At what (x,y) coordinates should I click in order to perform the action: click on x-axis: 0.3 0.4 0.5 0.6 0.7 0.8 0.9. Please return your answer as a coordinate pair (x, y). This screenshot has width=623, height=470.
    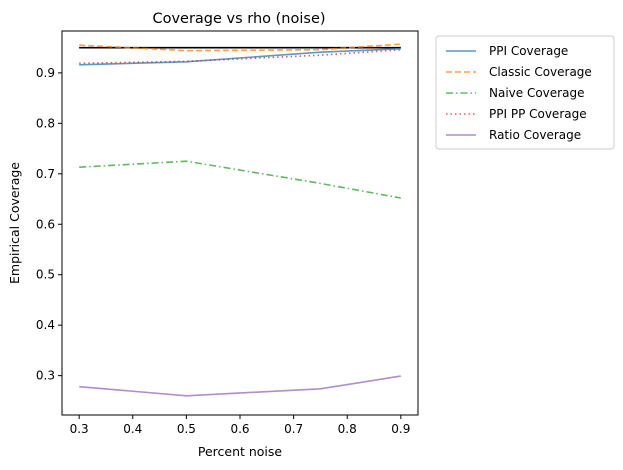
    Looking at the image, I should click on (240, 425).